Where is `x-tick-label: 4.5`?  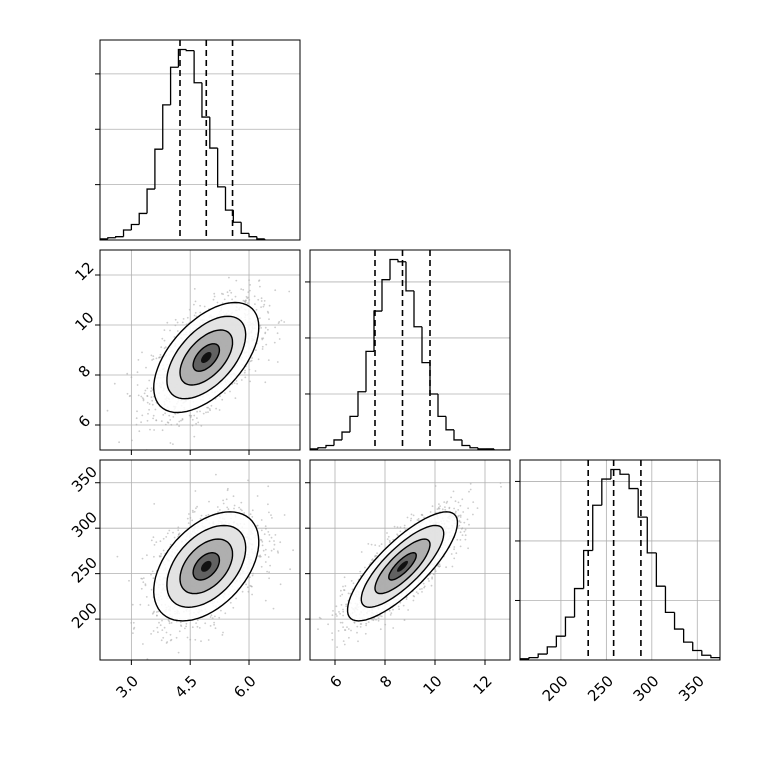
x-tick-label: 4.5 is located at coordinates (186, 687).